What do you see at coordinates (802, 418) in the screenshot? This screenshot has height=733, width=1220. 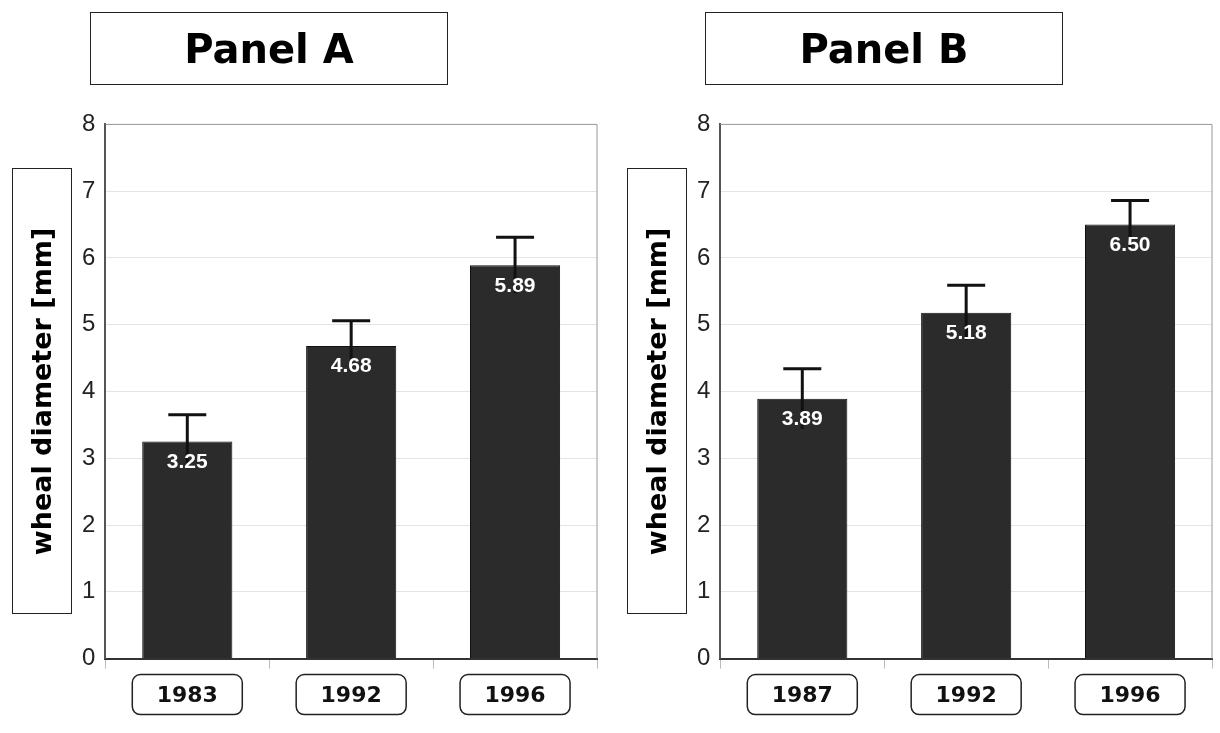 I see `data-label: 3.89` at bounding box center [802, 418].